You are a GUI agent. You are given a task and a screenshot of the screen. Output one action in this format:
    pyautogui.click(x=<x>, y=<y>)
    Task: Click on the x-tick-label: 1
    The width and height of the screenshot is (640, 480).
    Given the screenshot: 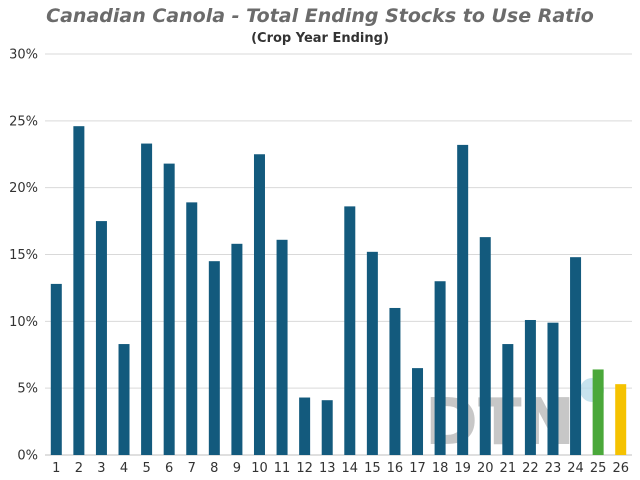 What is the action you would take?
    pyautogui.click(x=56, y=468)
    